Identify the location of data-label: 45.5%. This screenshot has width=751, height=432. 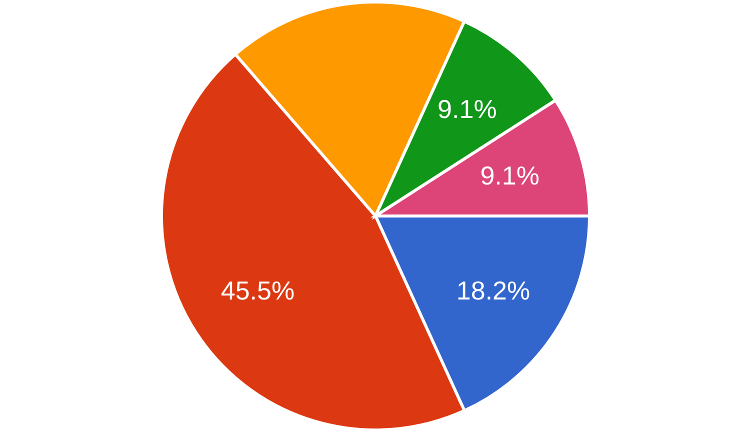
(257, 291).